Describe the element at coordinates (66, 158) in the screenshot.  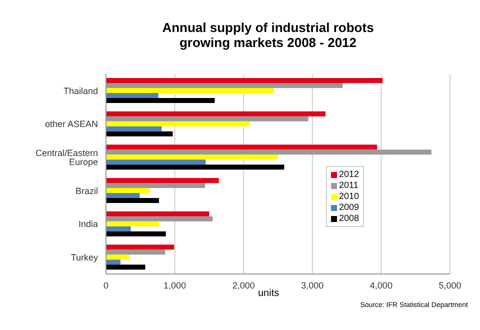
I see `y-tick-label: Central/Eastern Europe` at that location.